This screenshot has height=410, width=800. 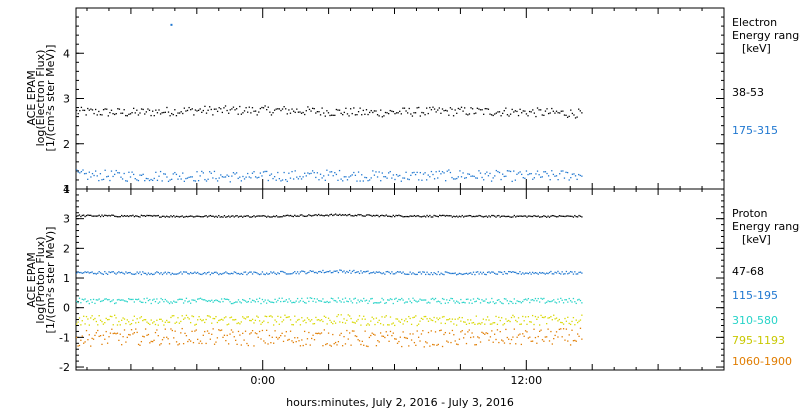 What do you see at coordinates (762, 361) in the screenshot?
I see `proton-legend-item-1060-1900: 1060-1900` at bounding box center [762, 361].